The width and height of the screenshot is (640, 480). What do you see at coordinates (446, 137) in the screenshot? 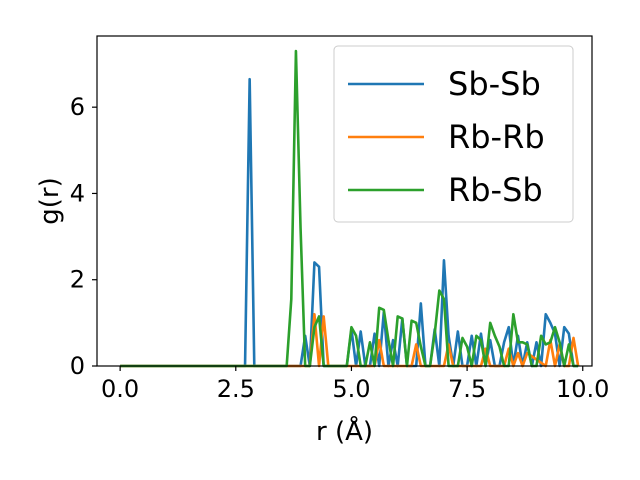
I see `legend-items: Sb-Sb Rb-Rb Rb-Sb` at bounding box center [446, 137].